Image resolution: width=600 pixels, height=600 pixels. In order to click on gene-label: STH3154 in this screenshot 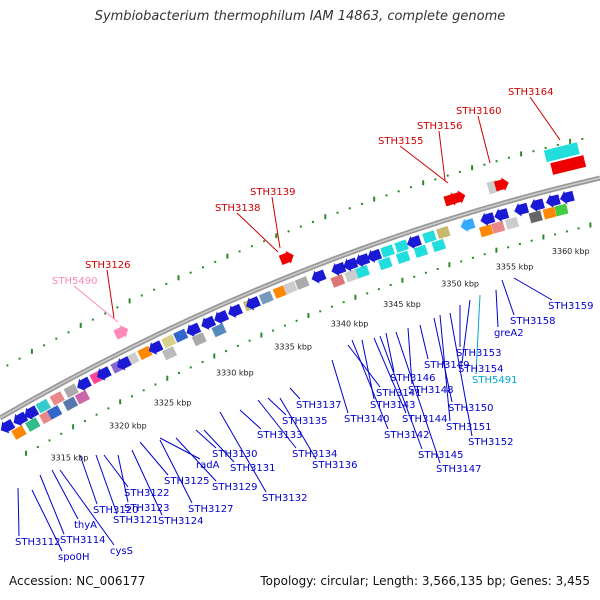, I will do `click(480, 369)`.